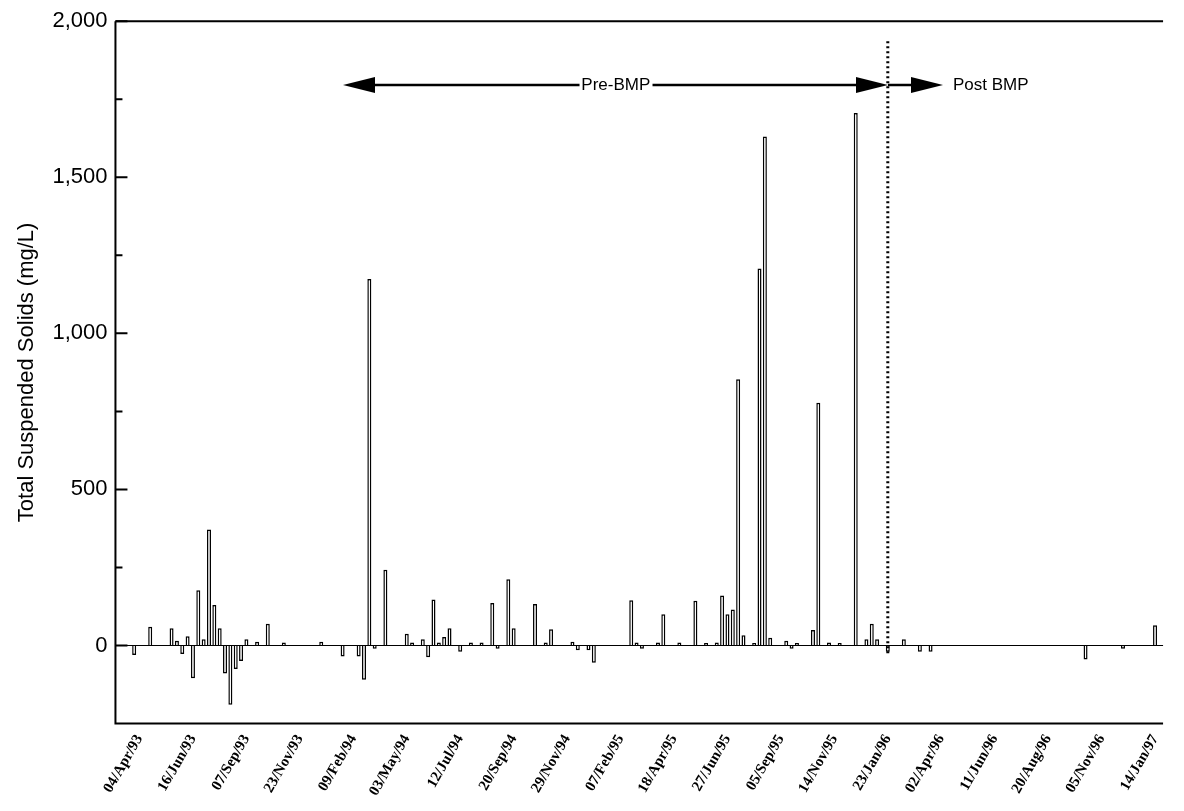  What do you see at coordinates (101, 644) in the screenshot?
I see `y-tick-label: 0` at bounding box center [101, 644].